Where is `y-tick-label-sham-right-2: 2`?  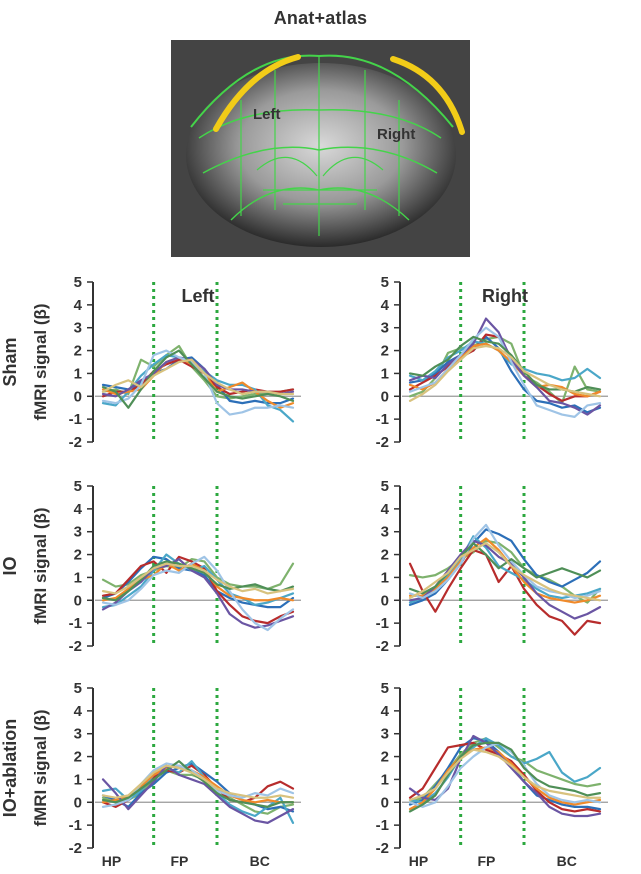 y-tick-label-sham-right-2: 2 is located at coordinates (385, 351).